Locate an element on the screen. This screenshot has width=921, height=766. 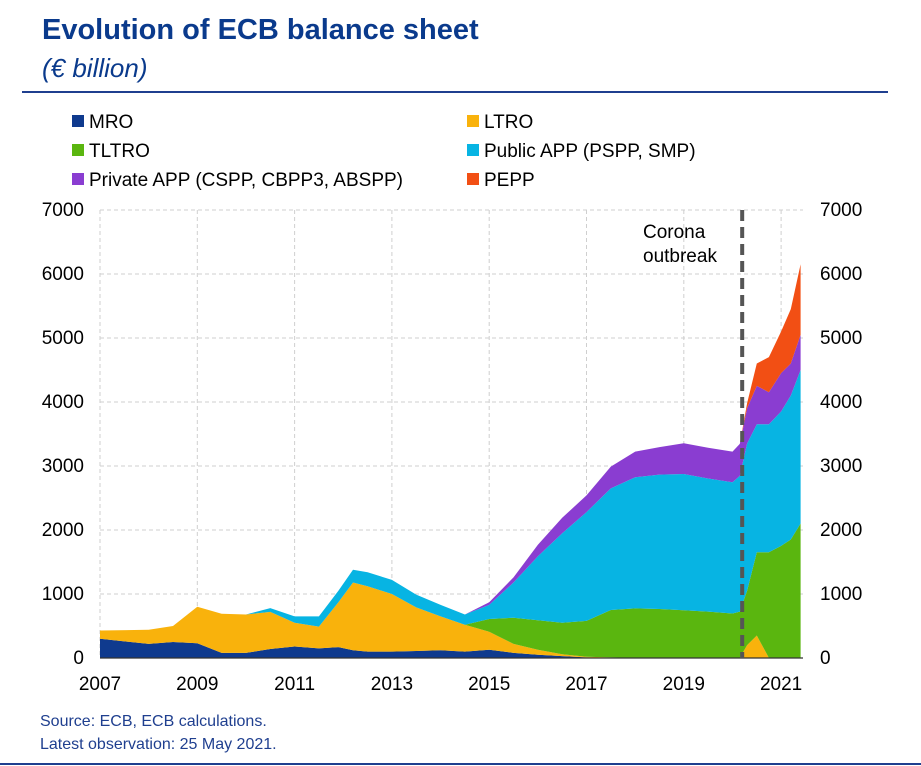
legend-label: TLTRO is located at coordinates (119, 151).